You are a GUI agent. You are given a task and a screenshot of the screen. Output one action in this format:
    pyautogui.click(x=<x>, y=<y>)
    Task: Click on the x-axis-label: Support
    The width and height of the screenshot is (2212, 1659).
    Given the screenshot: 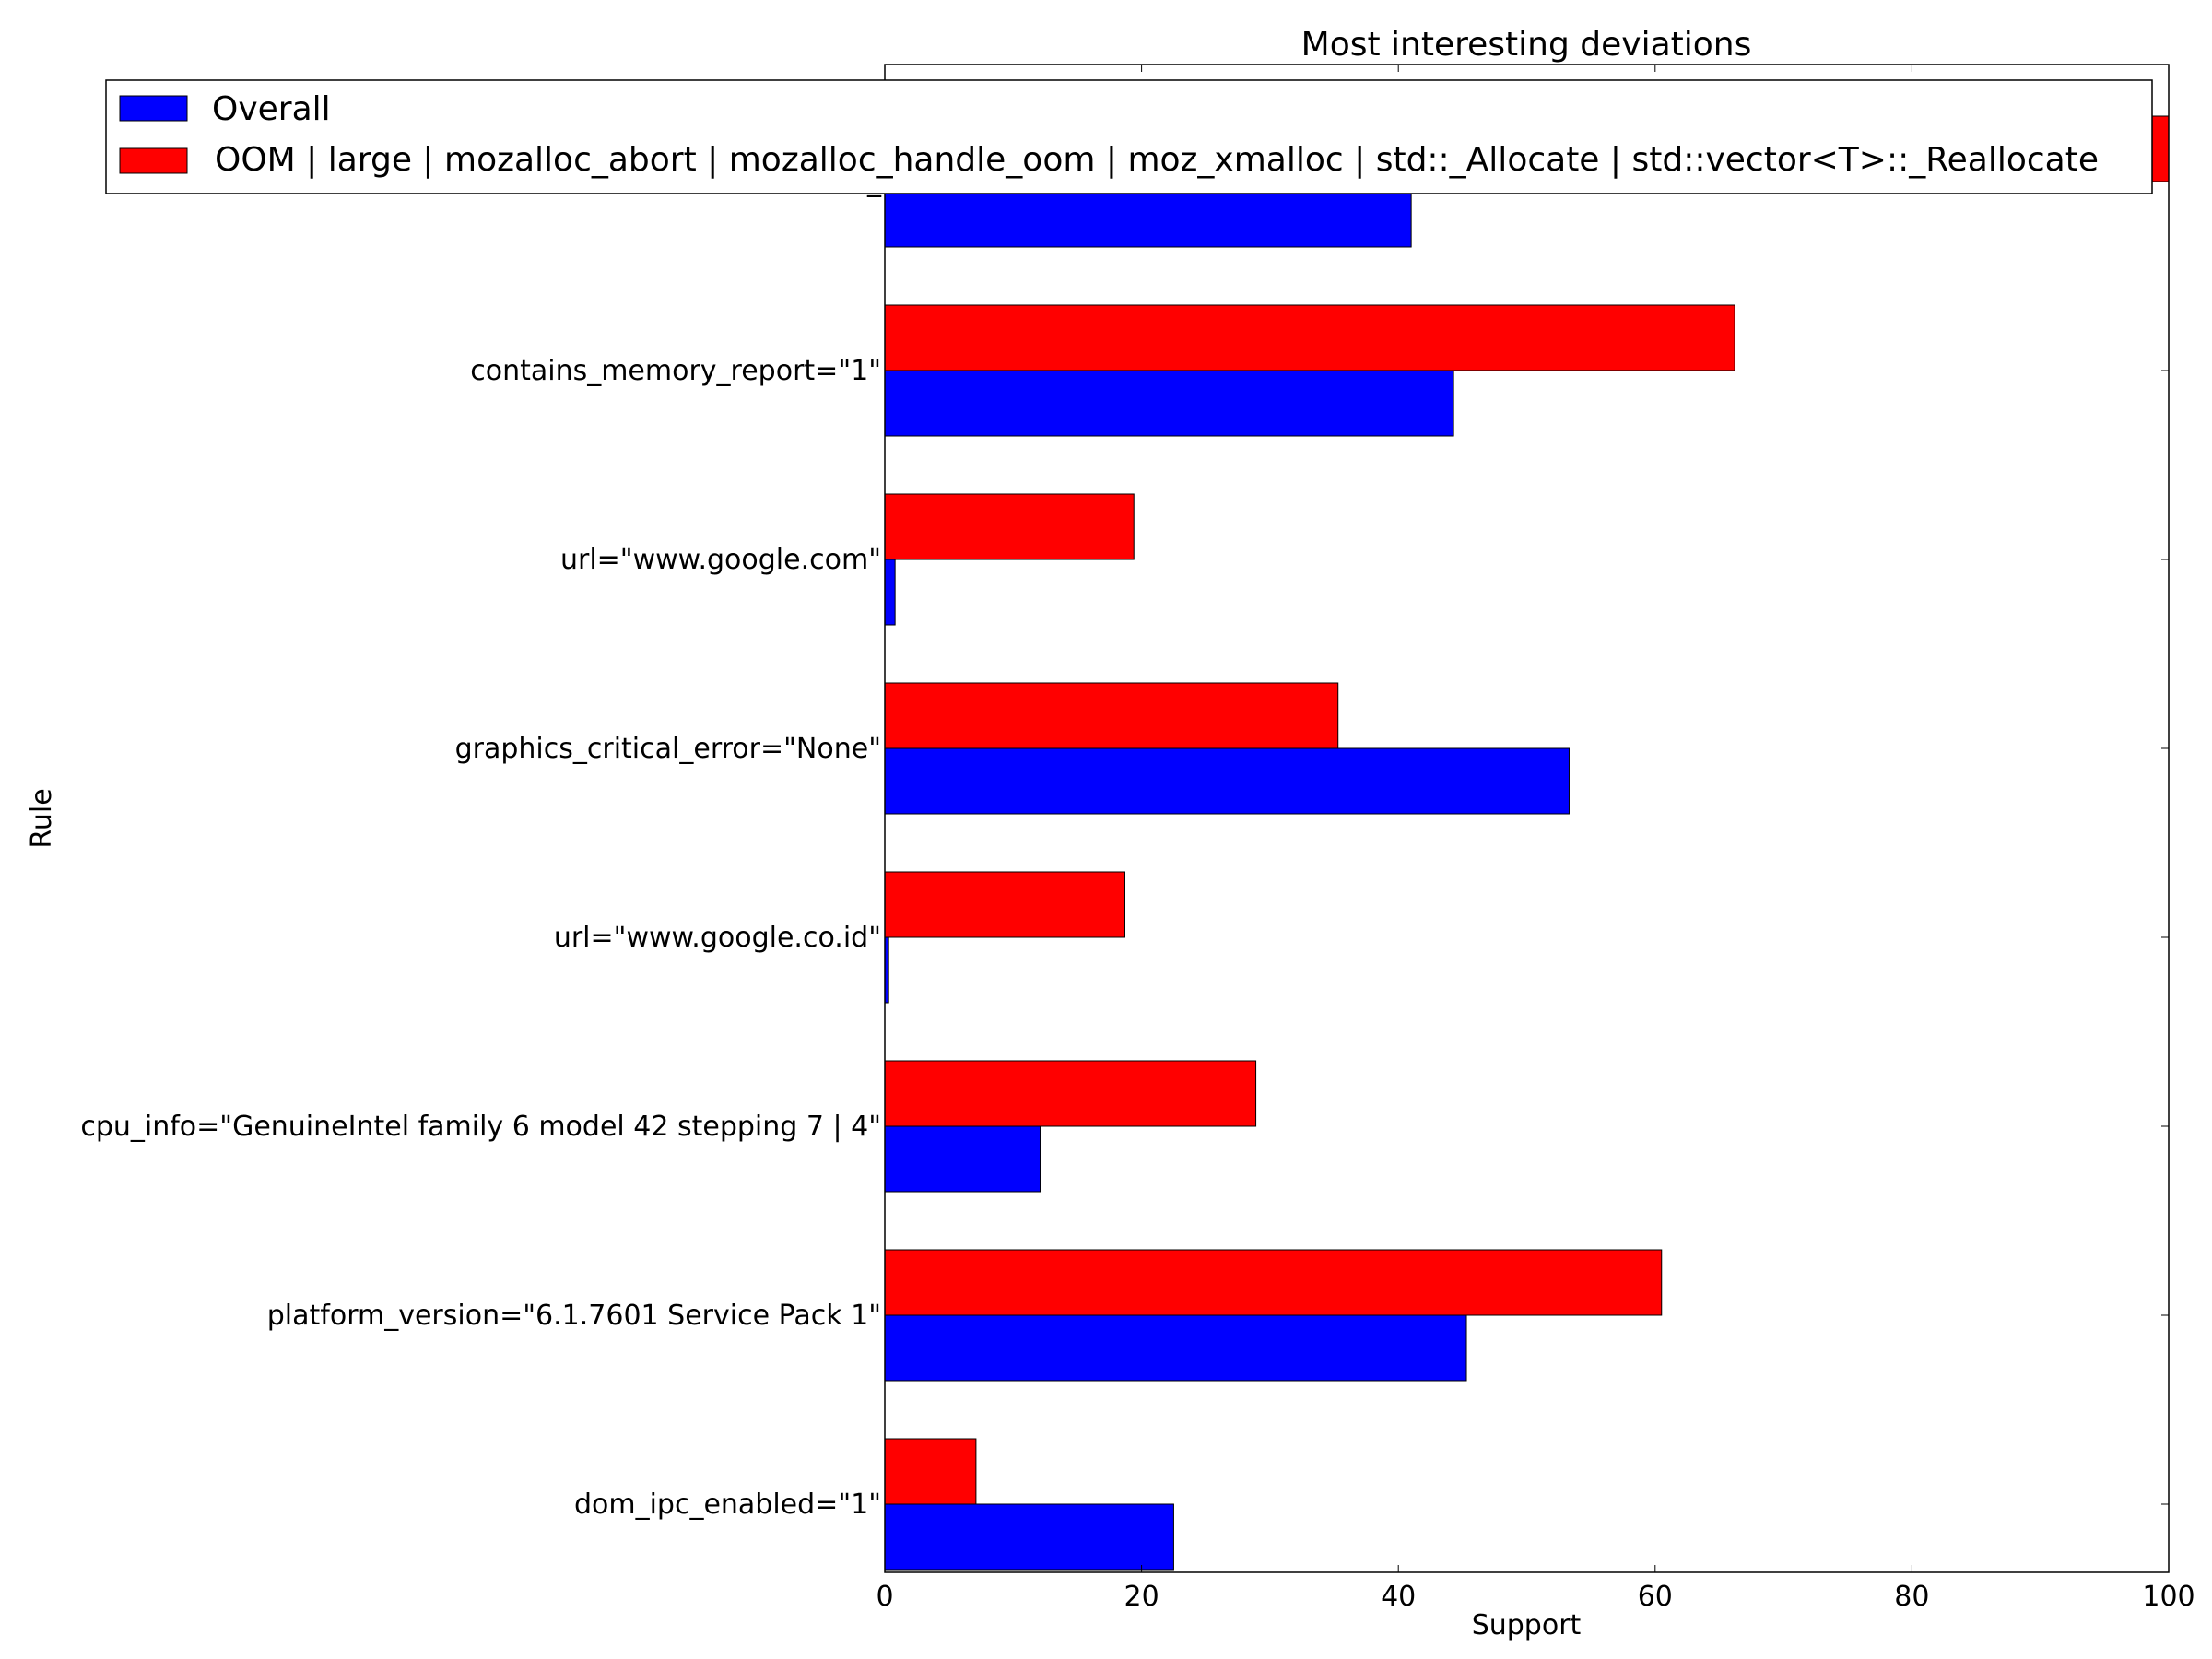 What is the action you would take?
    pyautogui.click(x=1527, y=1625)
    